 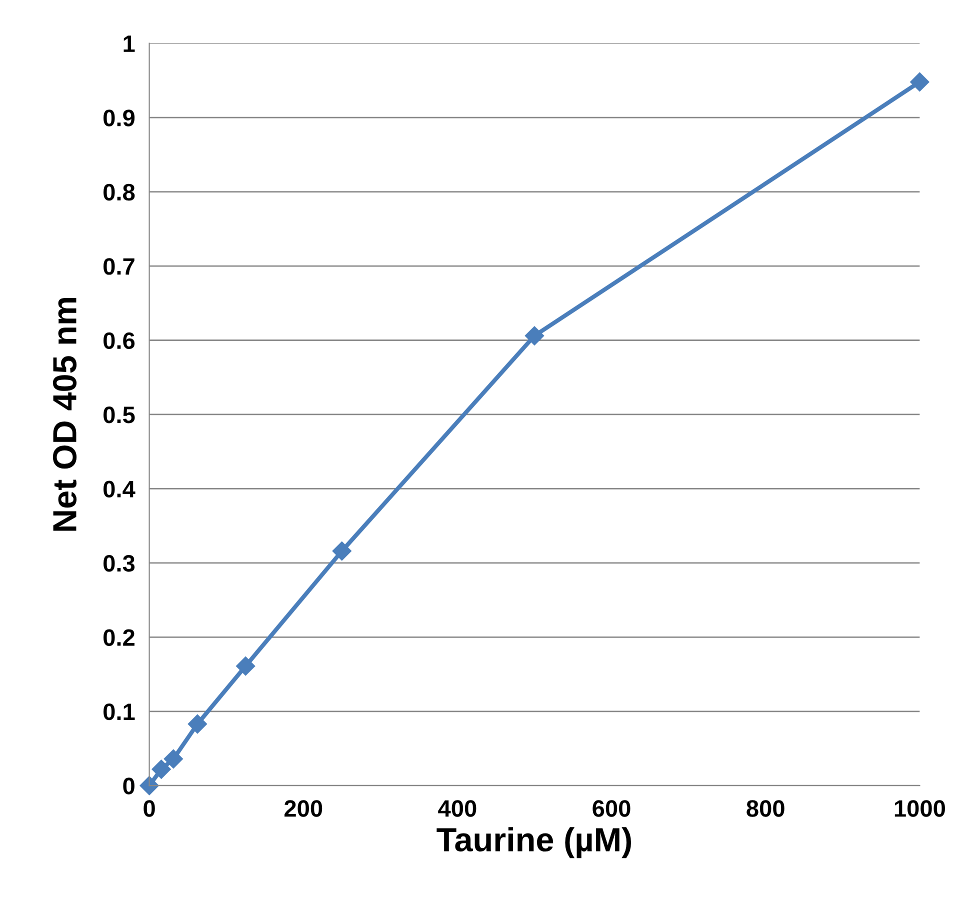 What do you see at coordinates (119, 711) in the screenshot?
I see `y-tick-label: 0.1` at bounding box center [119, 711].